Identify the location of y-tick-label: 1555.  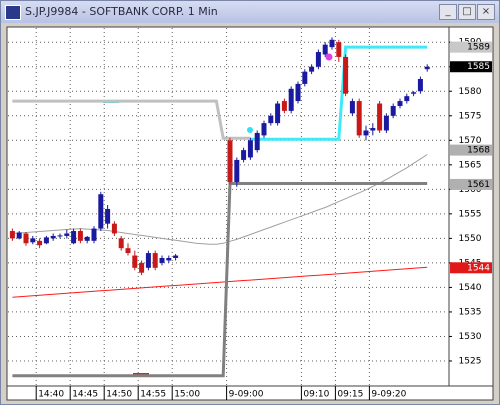
(470, 214).